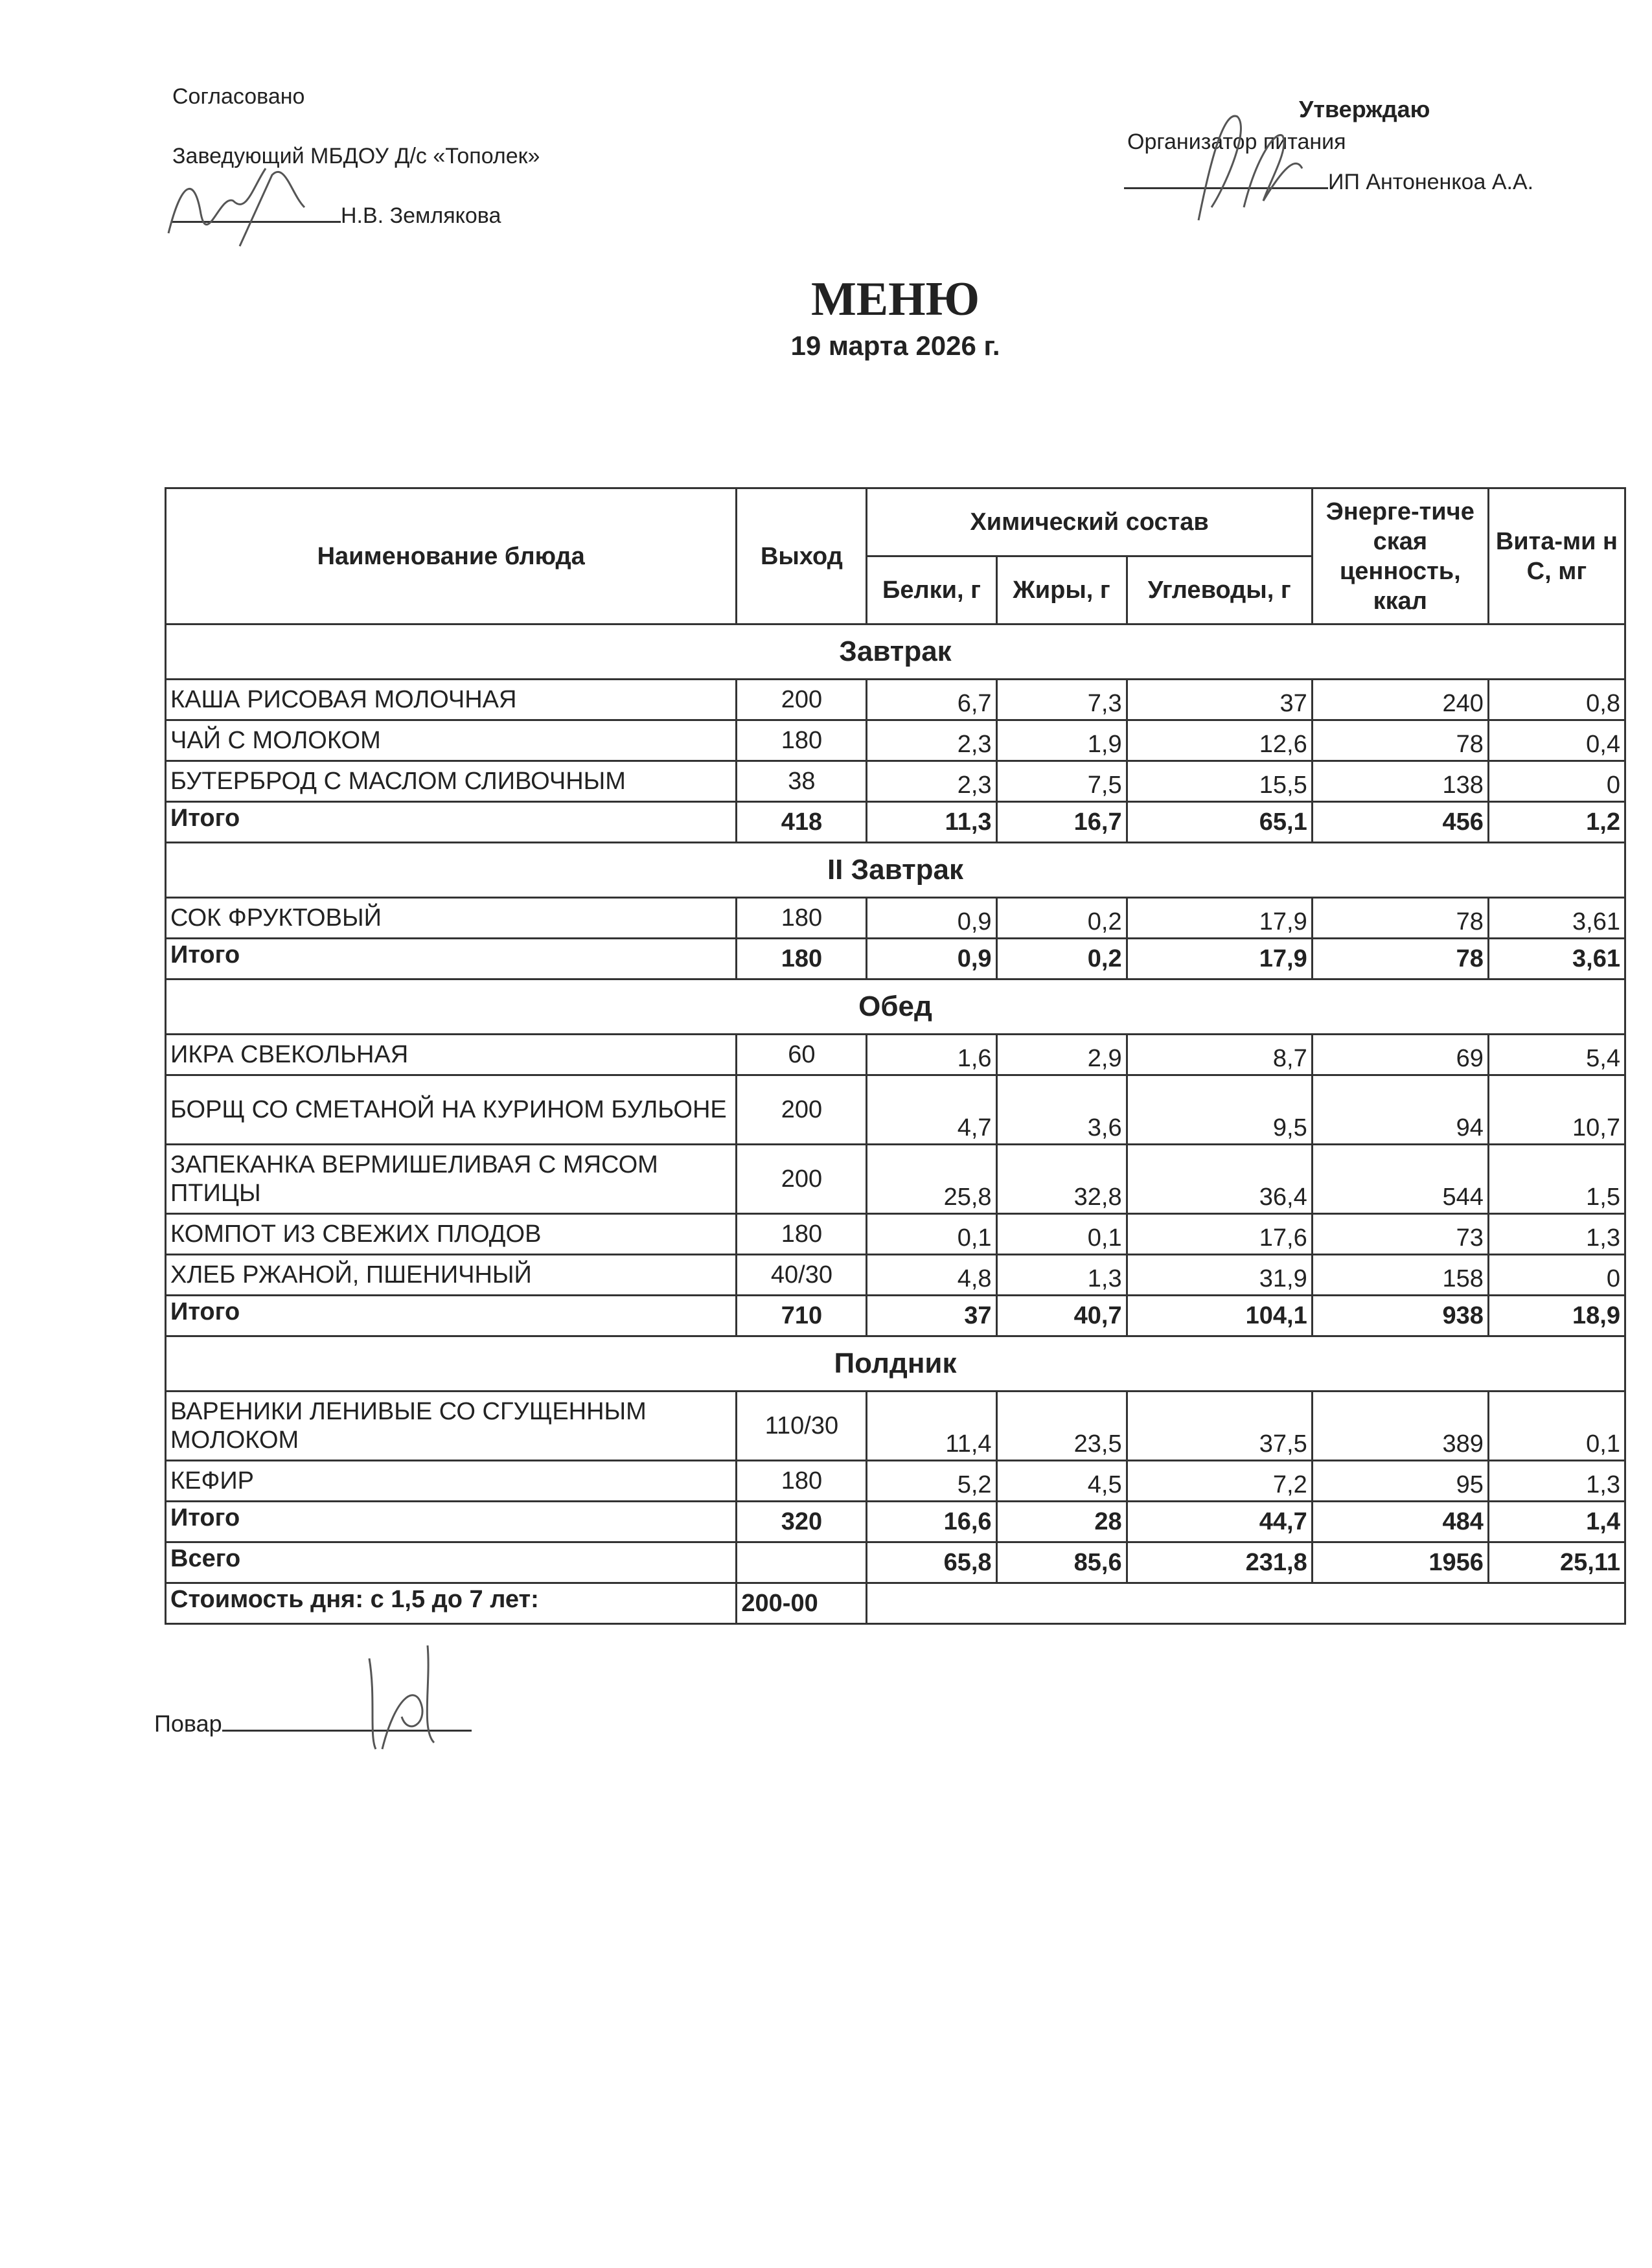  I want to click on cell-vitamin-c: 1,4, so click(1557, 1521).